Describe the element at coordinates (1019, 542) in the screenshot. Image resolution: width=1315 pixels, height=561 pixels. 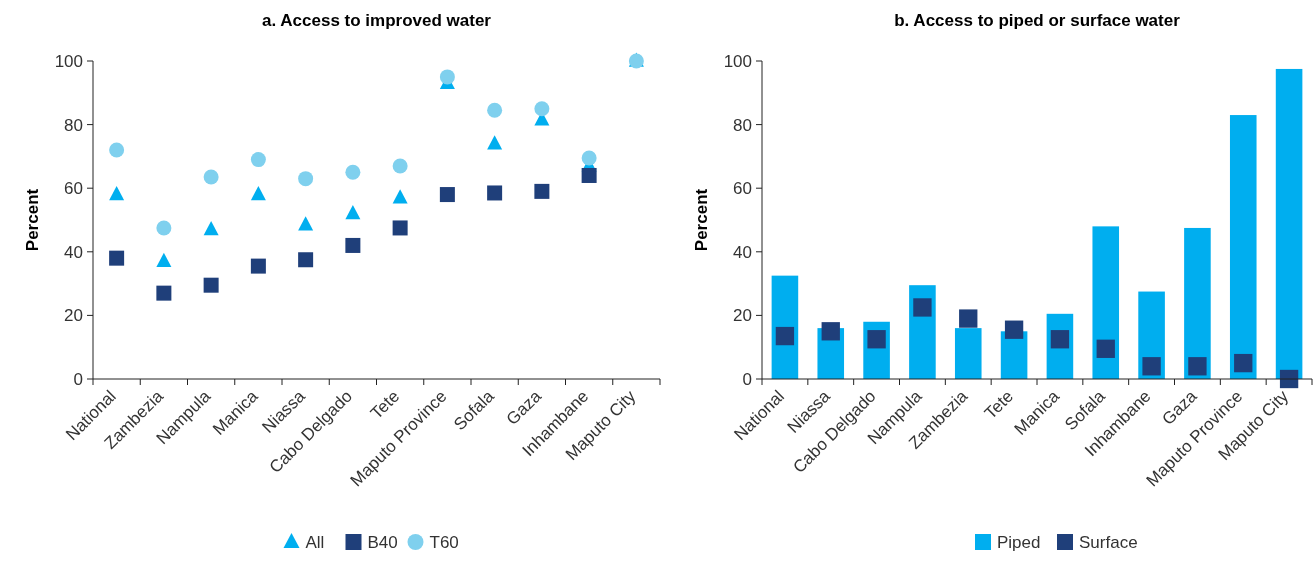
I see `legend-label: Piped` at that location.